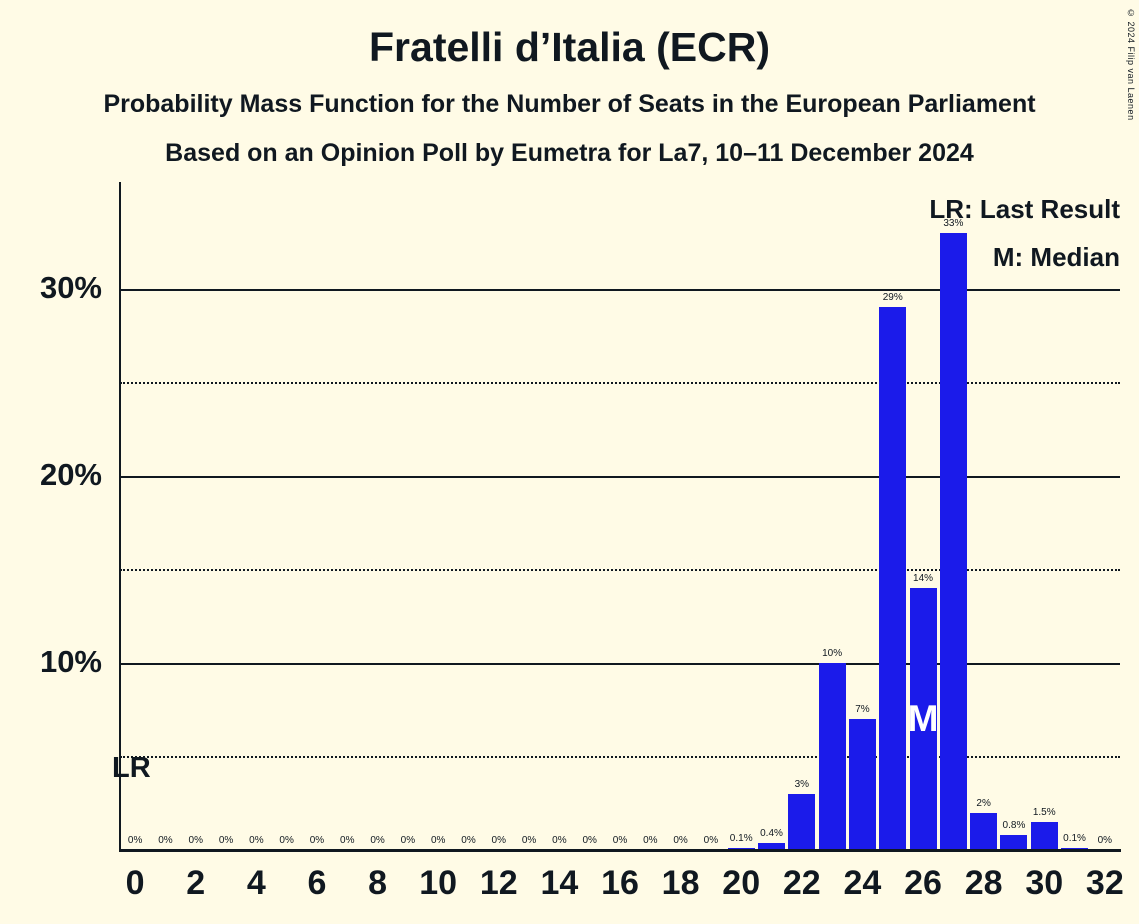  What do you see at coordinates (135, 883) in the screenshot?
I see `x-tick-label-0: 0` at bounding box center [135, 883].